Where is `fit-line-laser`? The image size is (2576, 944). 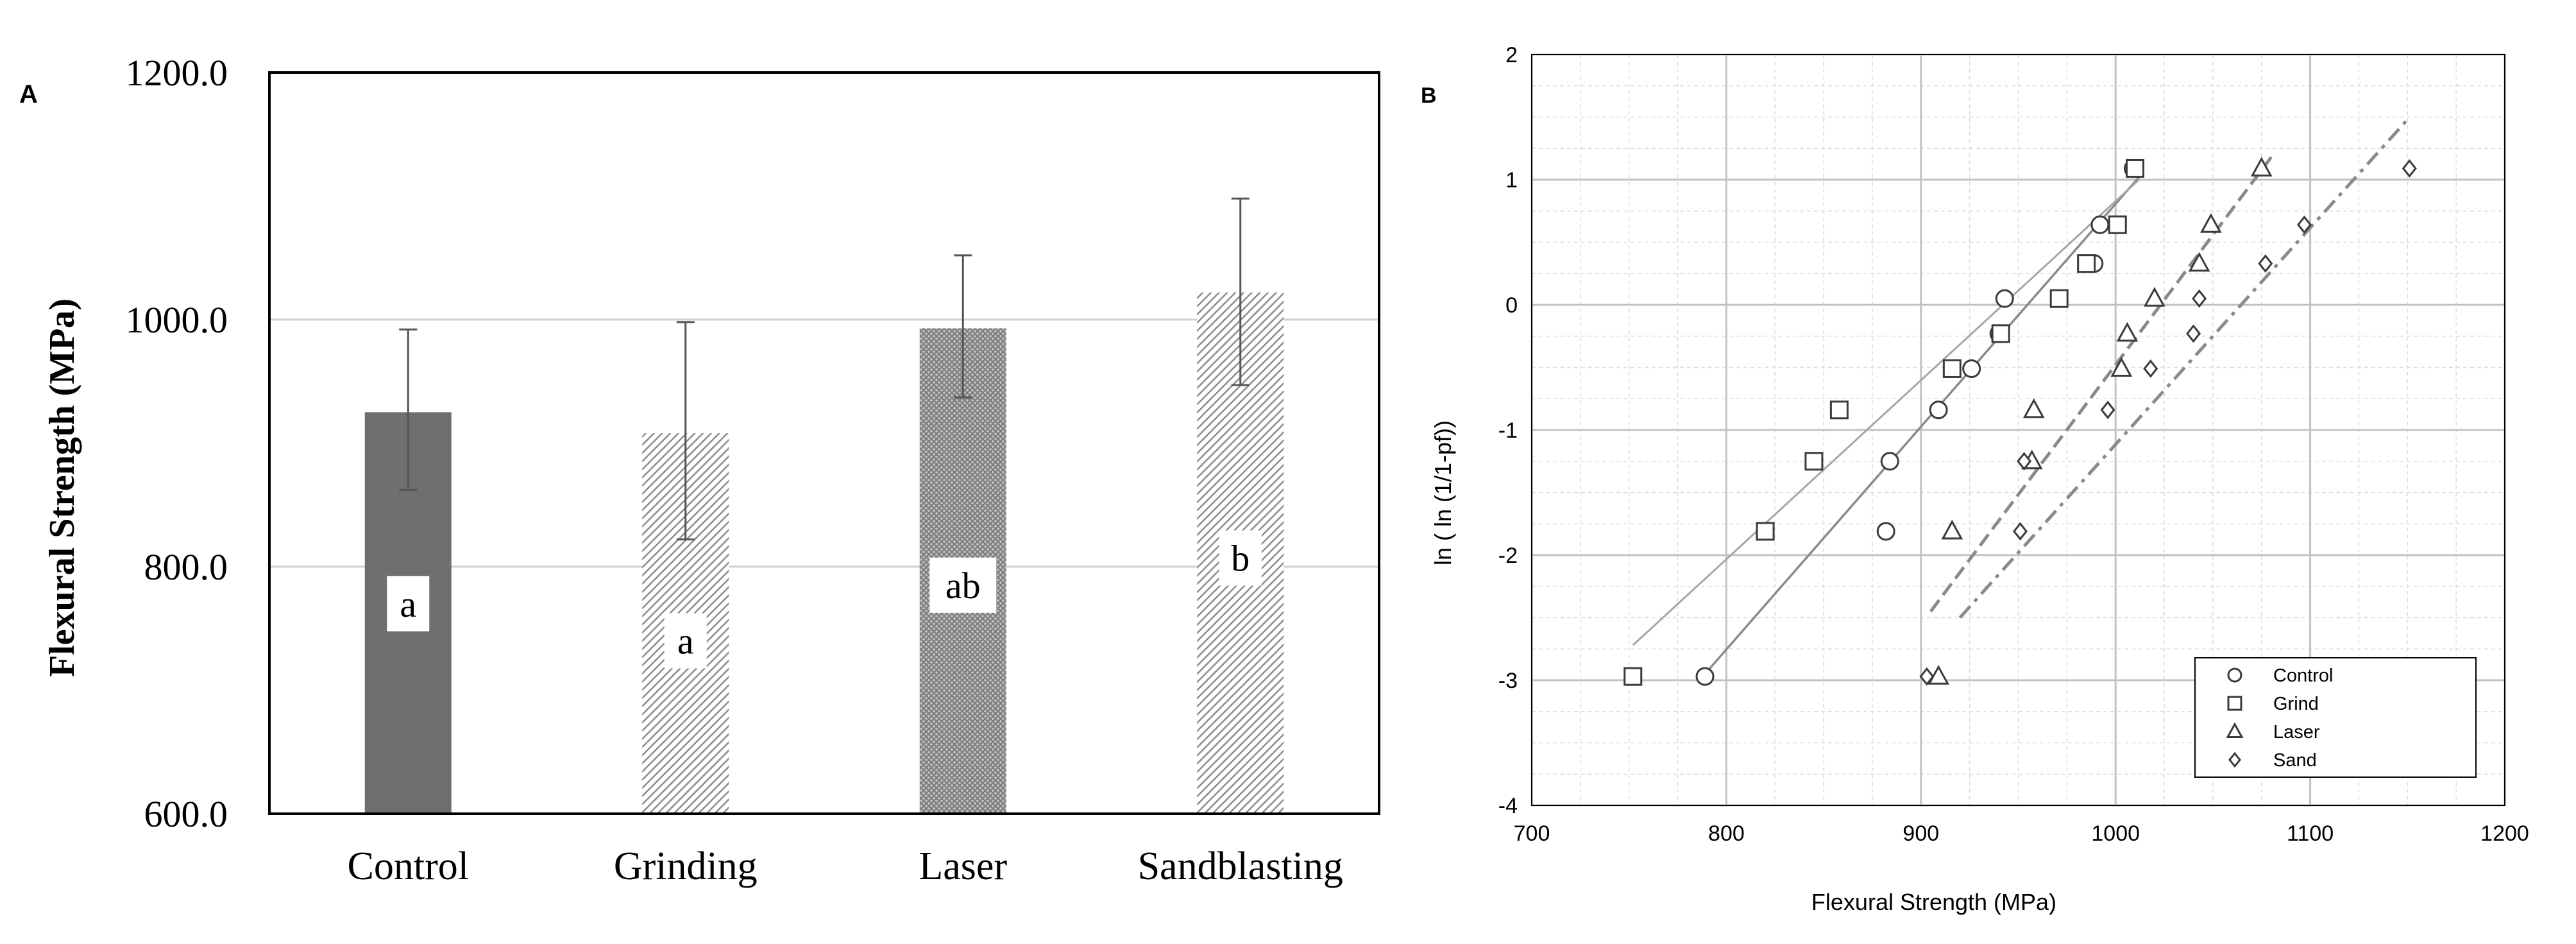
fit-line-laser is located at coordinates (2101, 384).